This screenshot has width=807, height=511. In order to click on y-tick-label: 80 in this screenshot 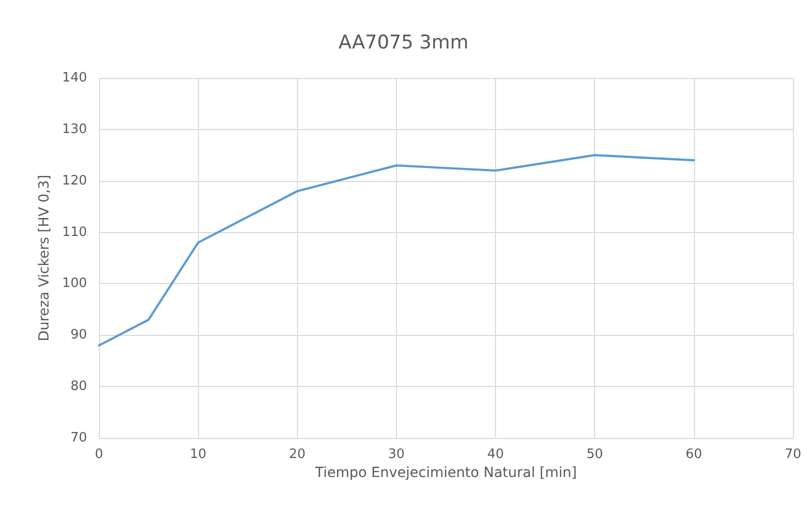, I will do `click(78, 386)`.